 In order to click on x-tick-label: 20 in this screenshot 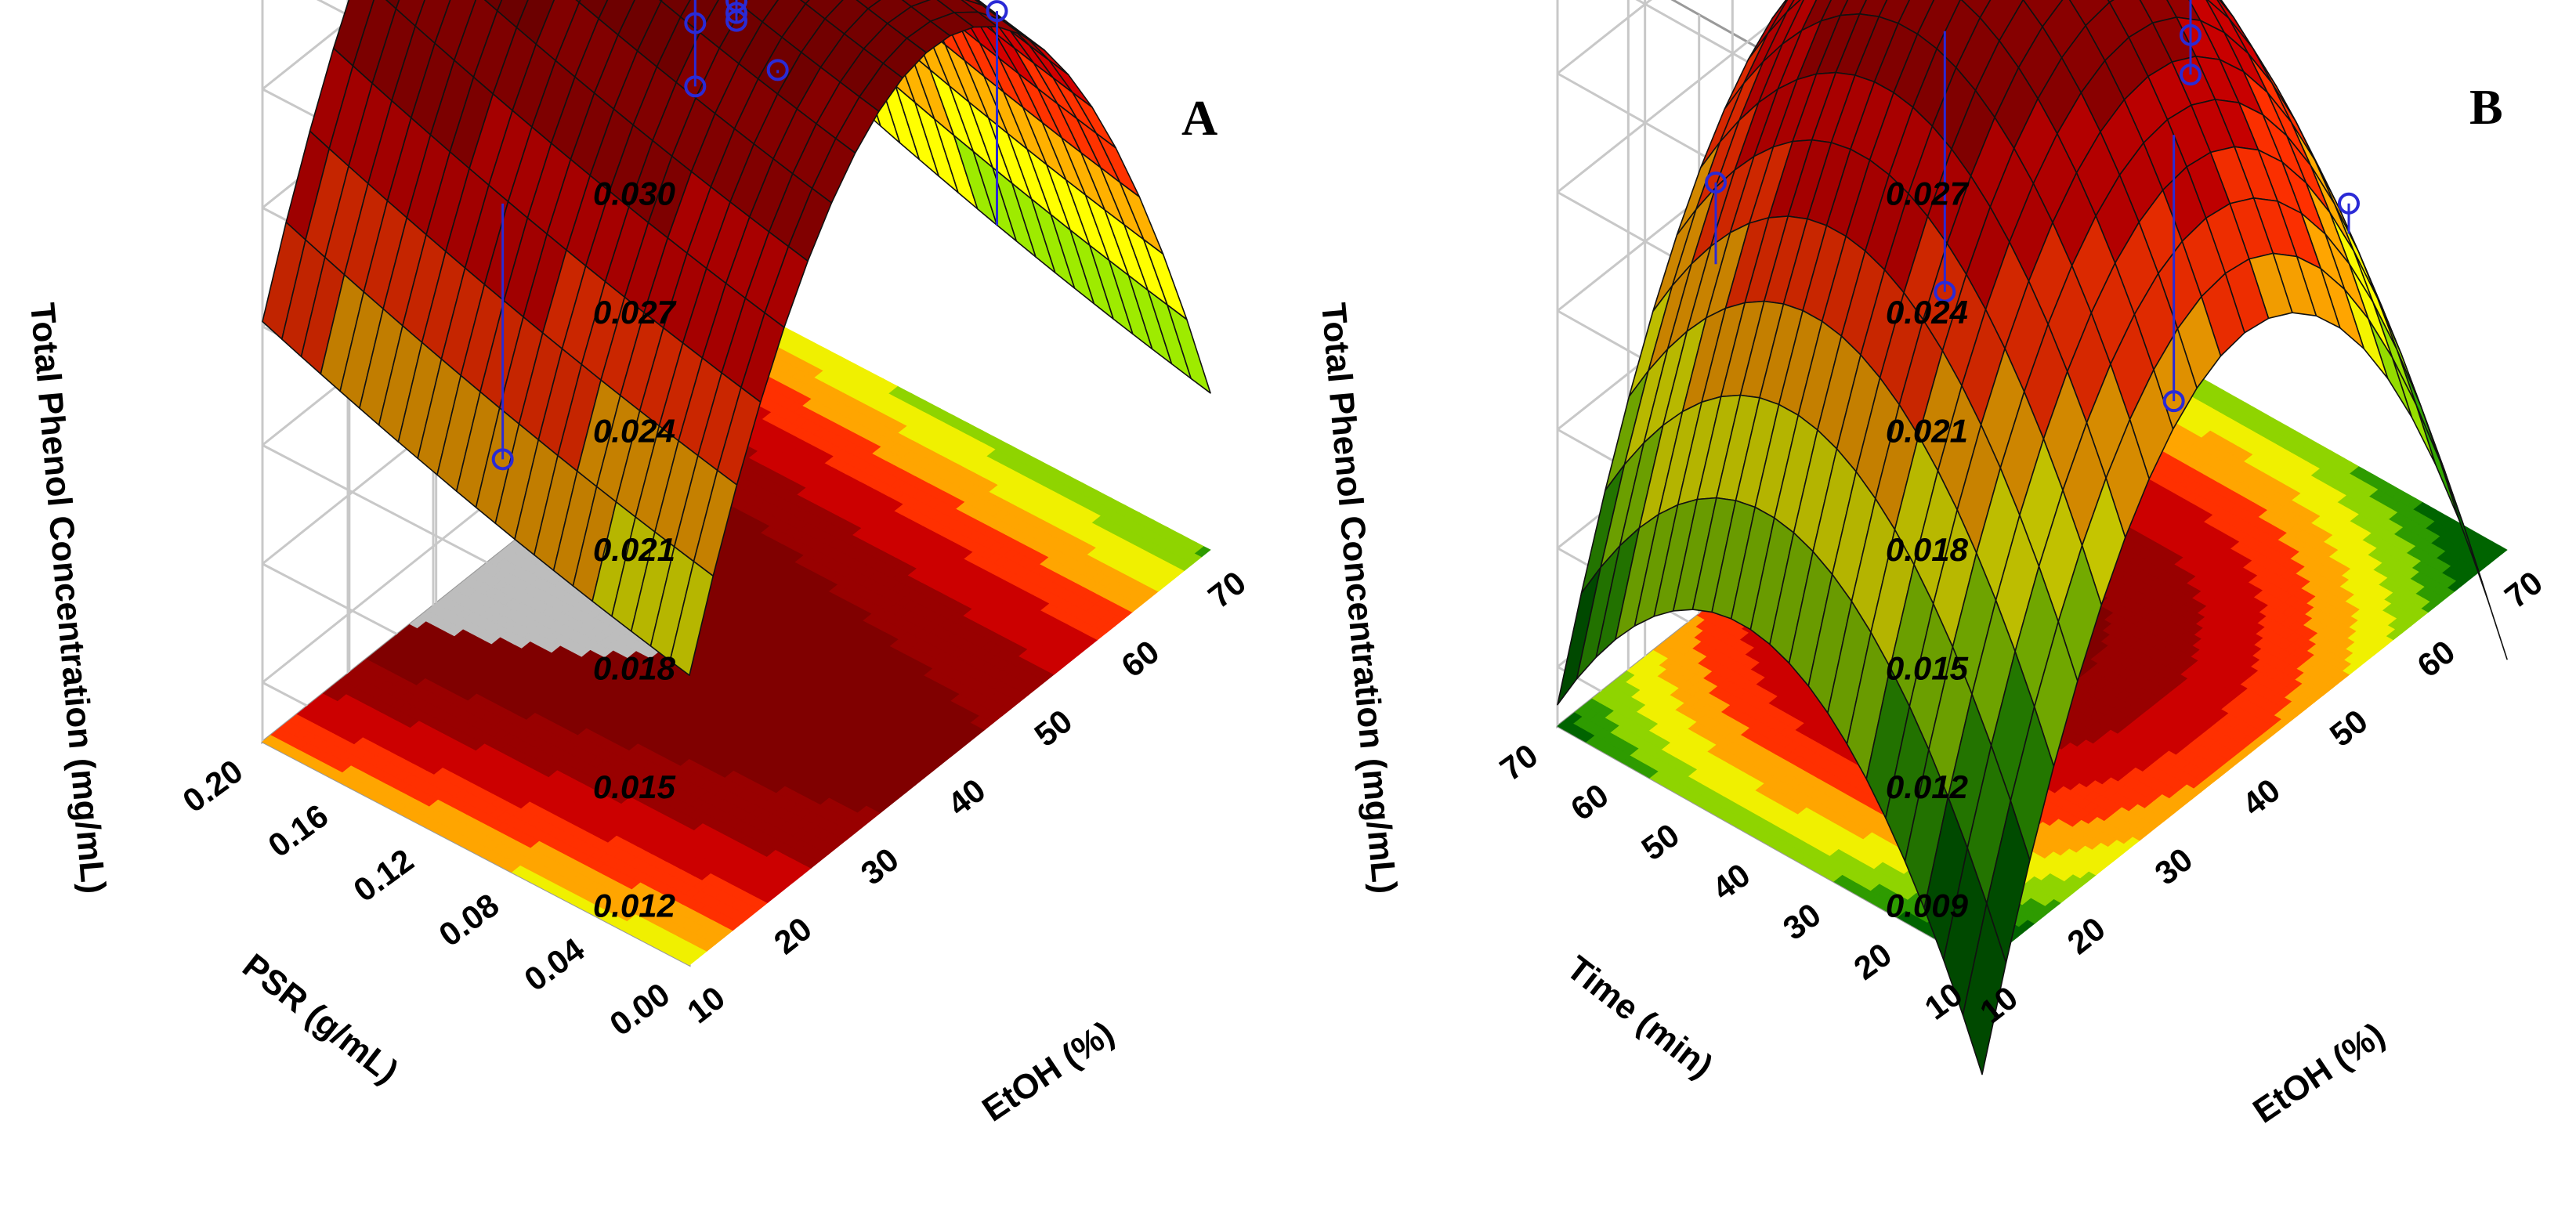, I will do `click(793, 935)`.